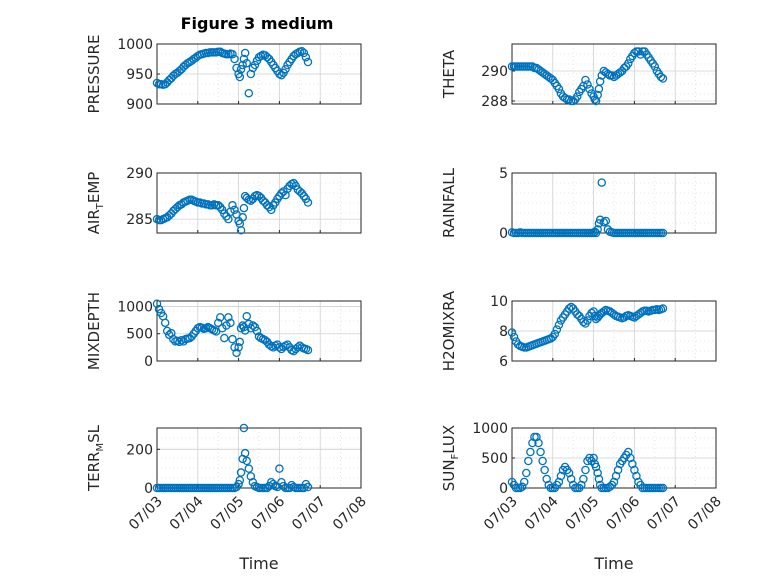 The image size is (778, 583). What do you see at coordinates (94, 74) in the screenshot?
I see `y-axis-label: PRESSURE` at bounding box center [94, 74].